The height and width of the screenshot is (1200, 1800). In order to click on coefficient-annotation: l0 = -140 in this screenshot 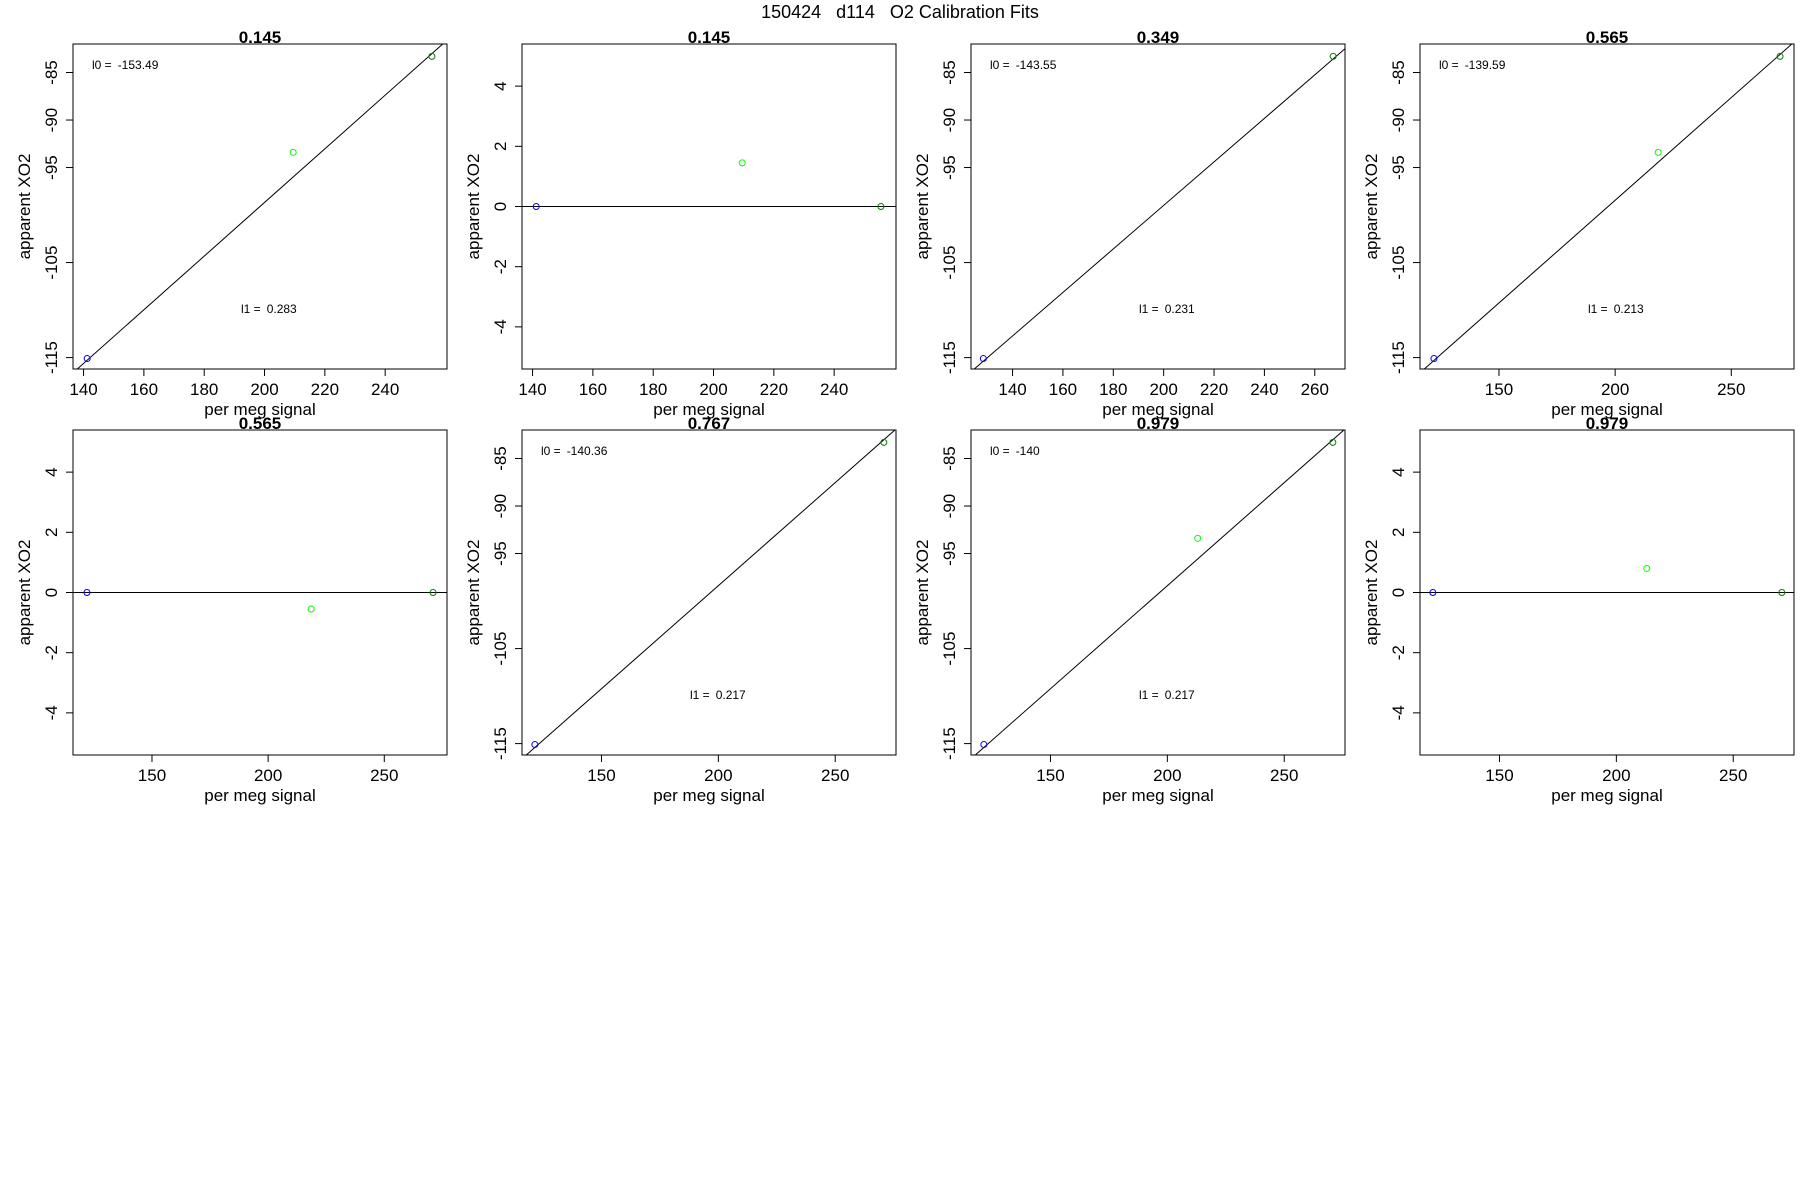, I will do `click(1015, 451)`.